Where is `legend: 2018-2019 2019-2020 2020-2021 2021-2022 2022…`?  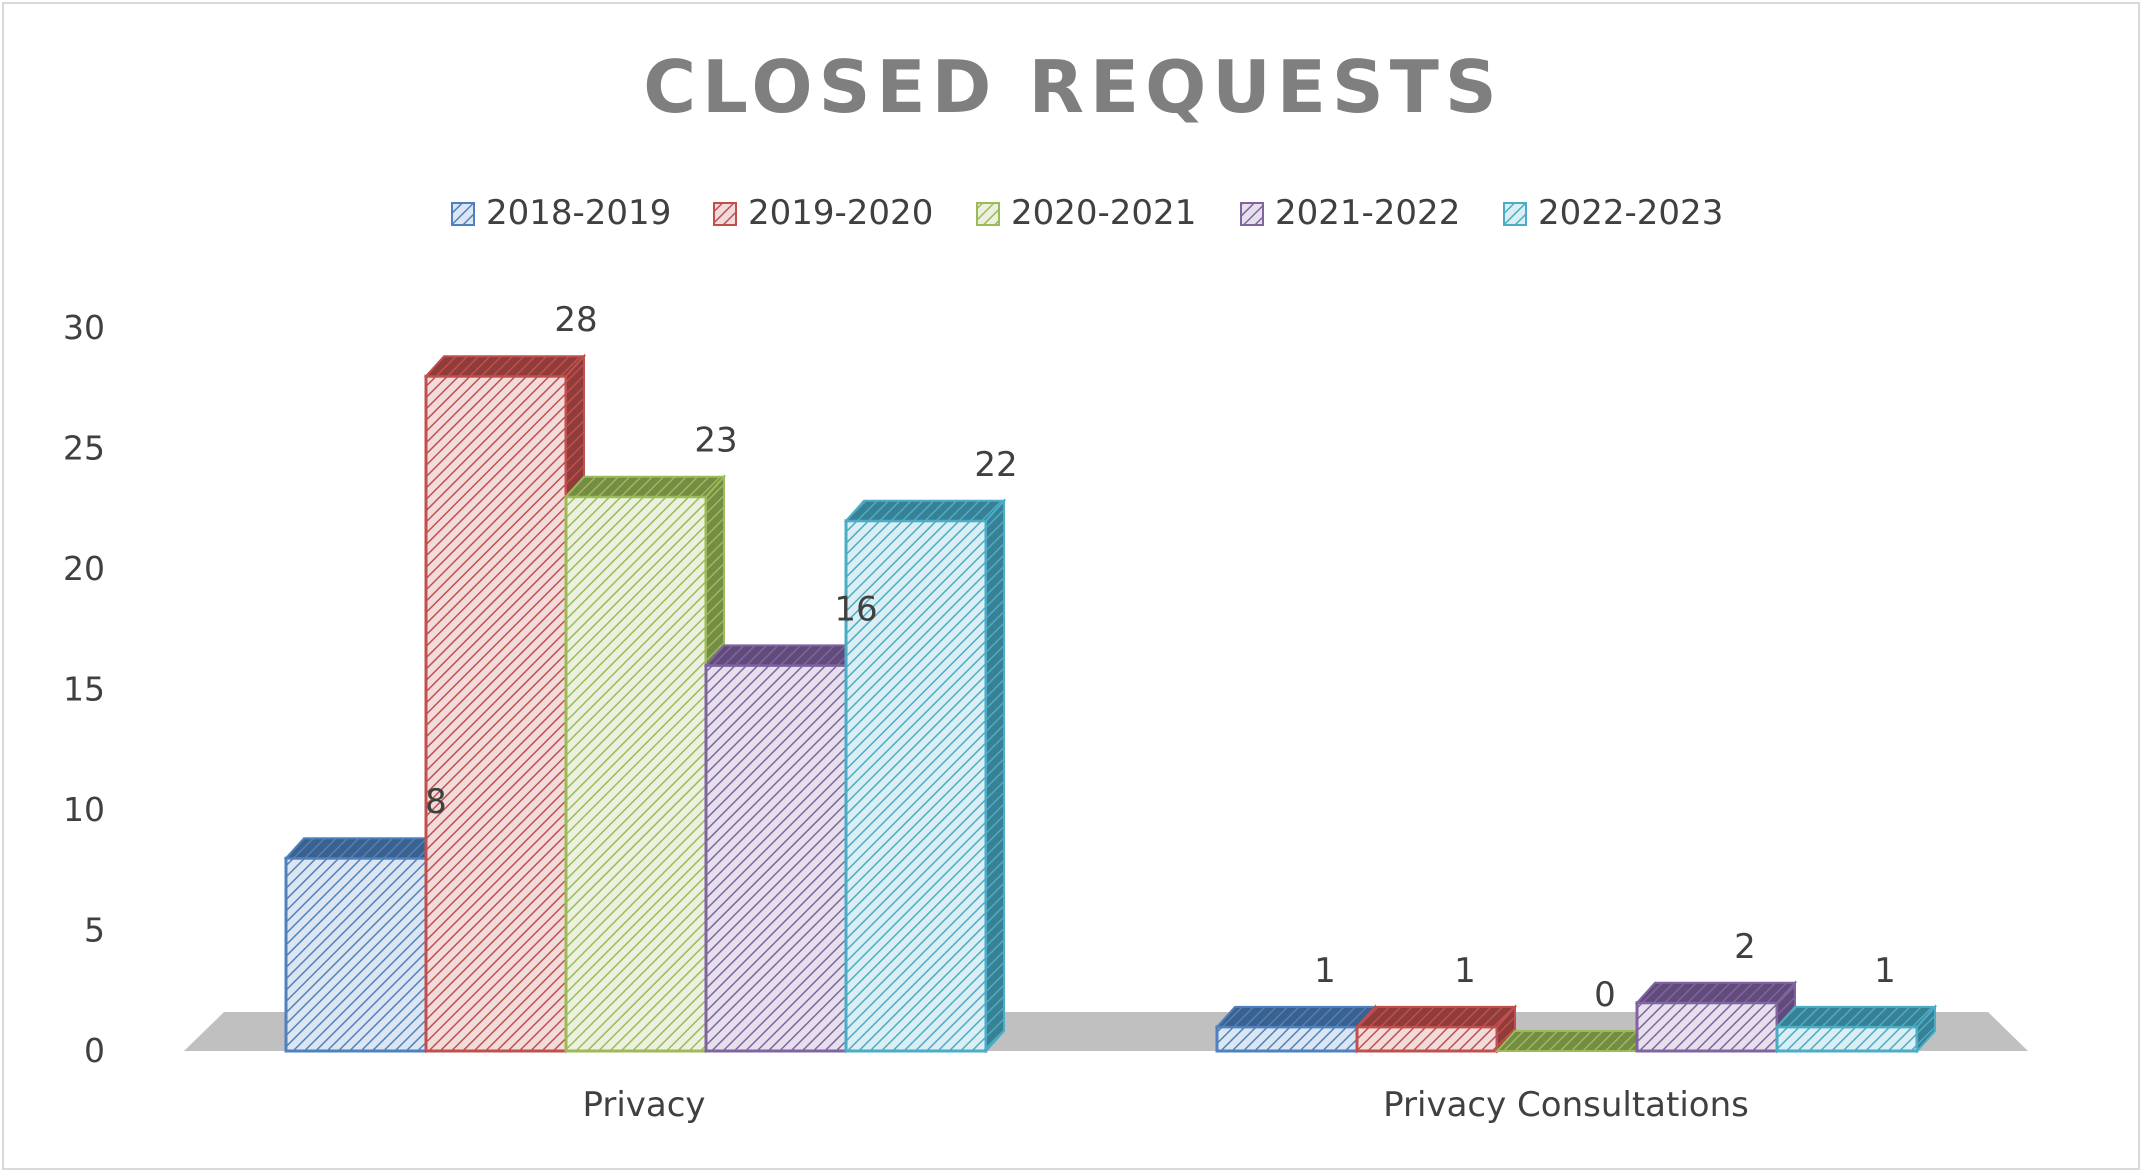 legend: 2018-2019 2019-2020 2020-2021 2021-2022 2022… is located at coordinates (1087, 213).